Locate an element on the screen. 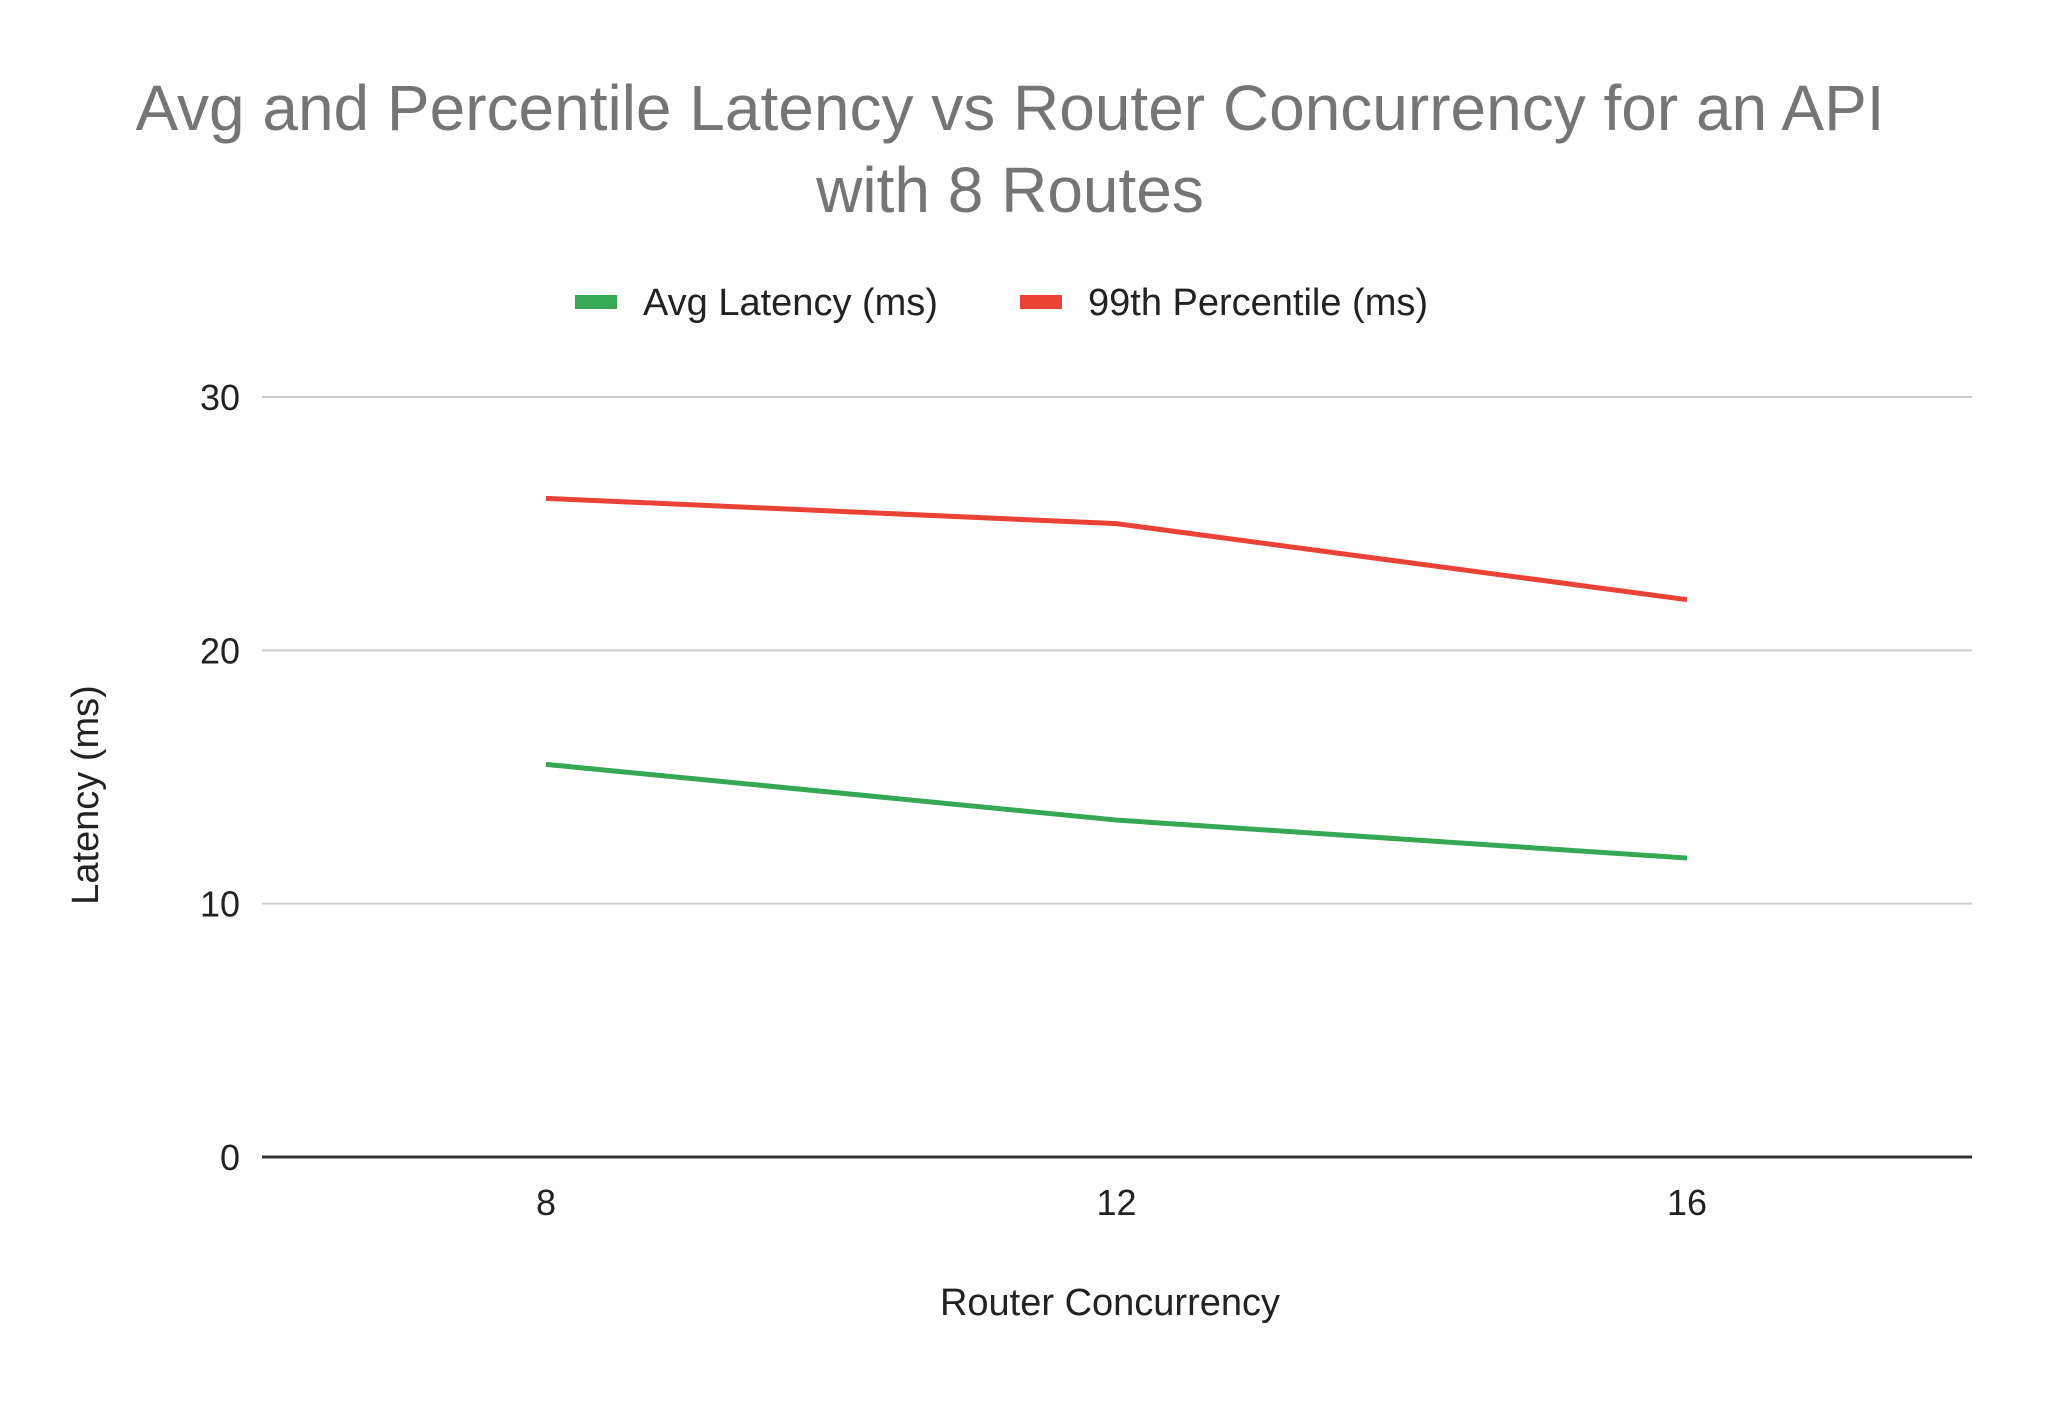 This screenshot has height=1422, width=2048. y-axis-title: Latency (ms) is located at coordinates (86, 795).